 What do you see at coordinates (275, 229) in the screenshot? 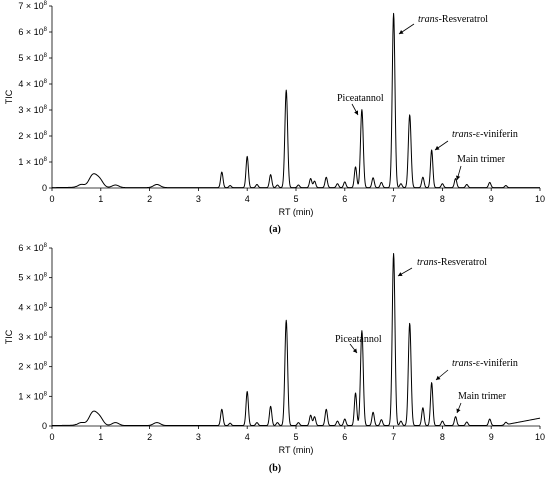
I see `panel-caption: (a)` at bounding box center [275, 229].